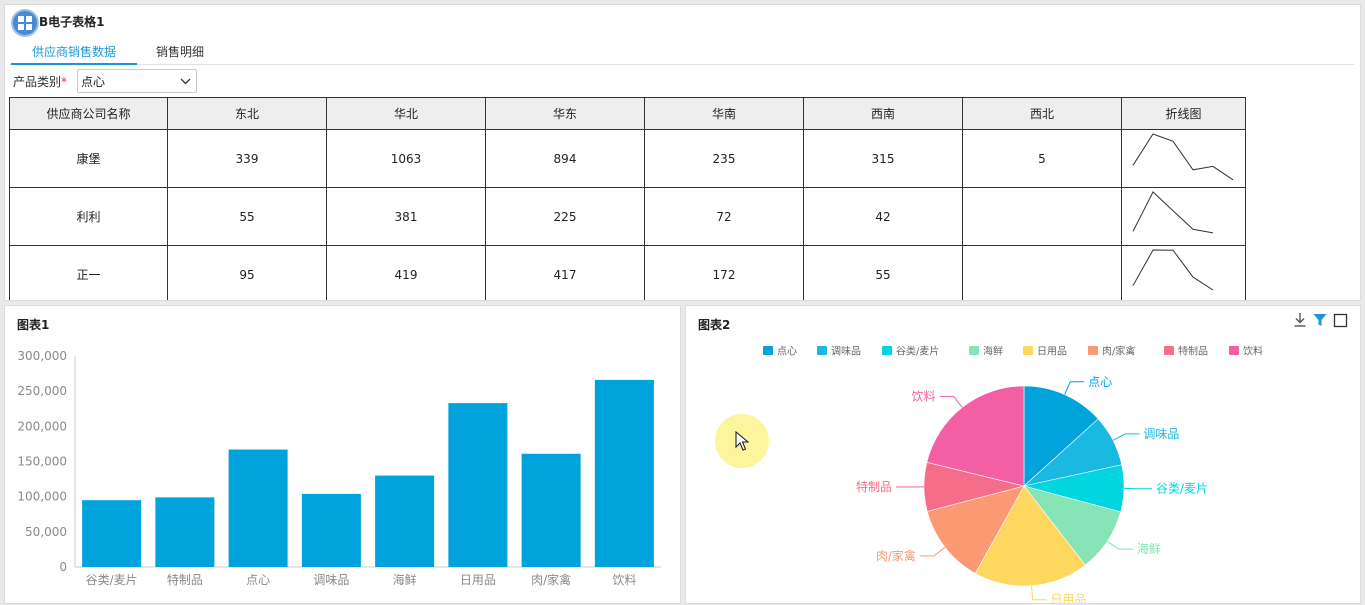 The image size is (1365, 605). Describe the element at coordinates (1069, 598) in the screenshot. I see `pie-label: 日用品` at that location.